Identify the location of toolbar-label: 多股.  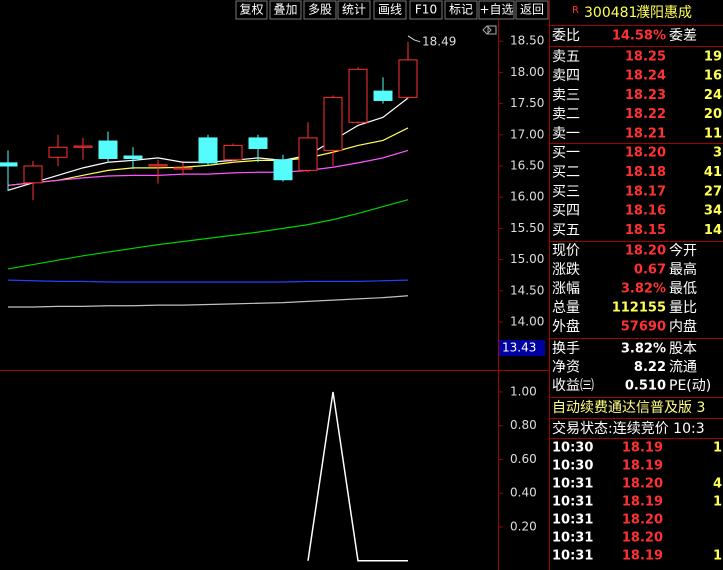
(320, 10).